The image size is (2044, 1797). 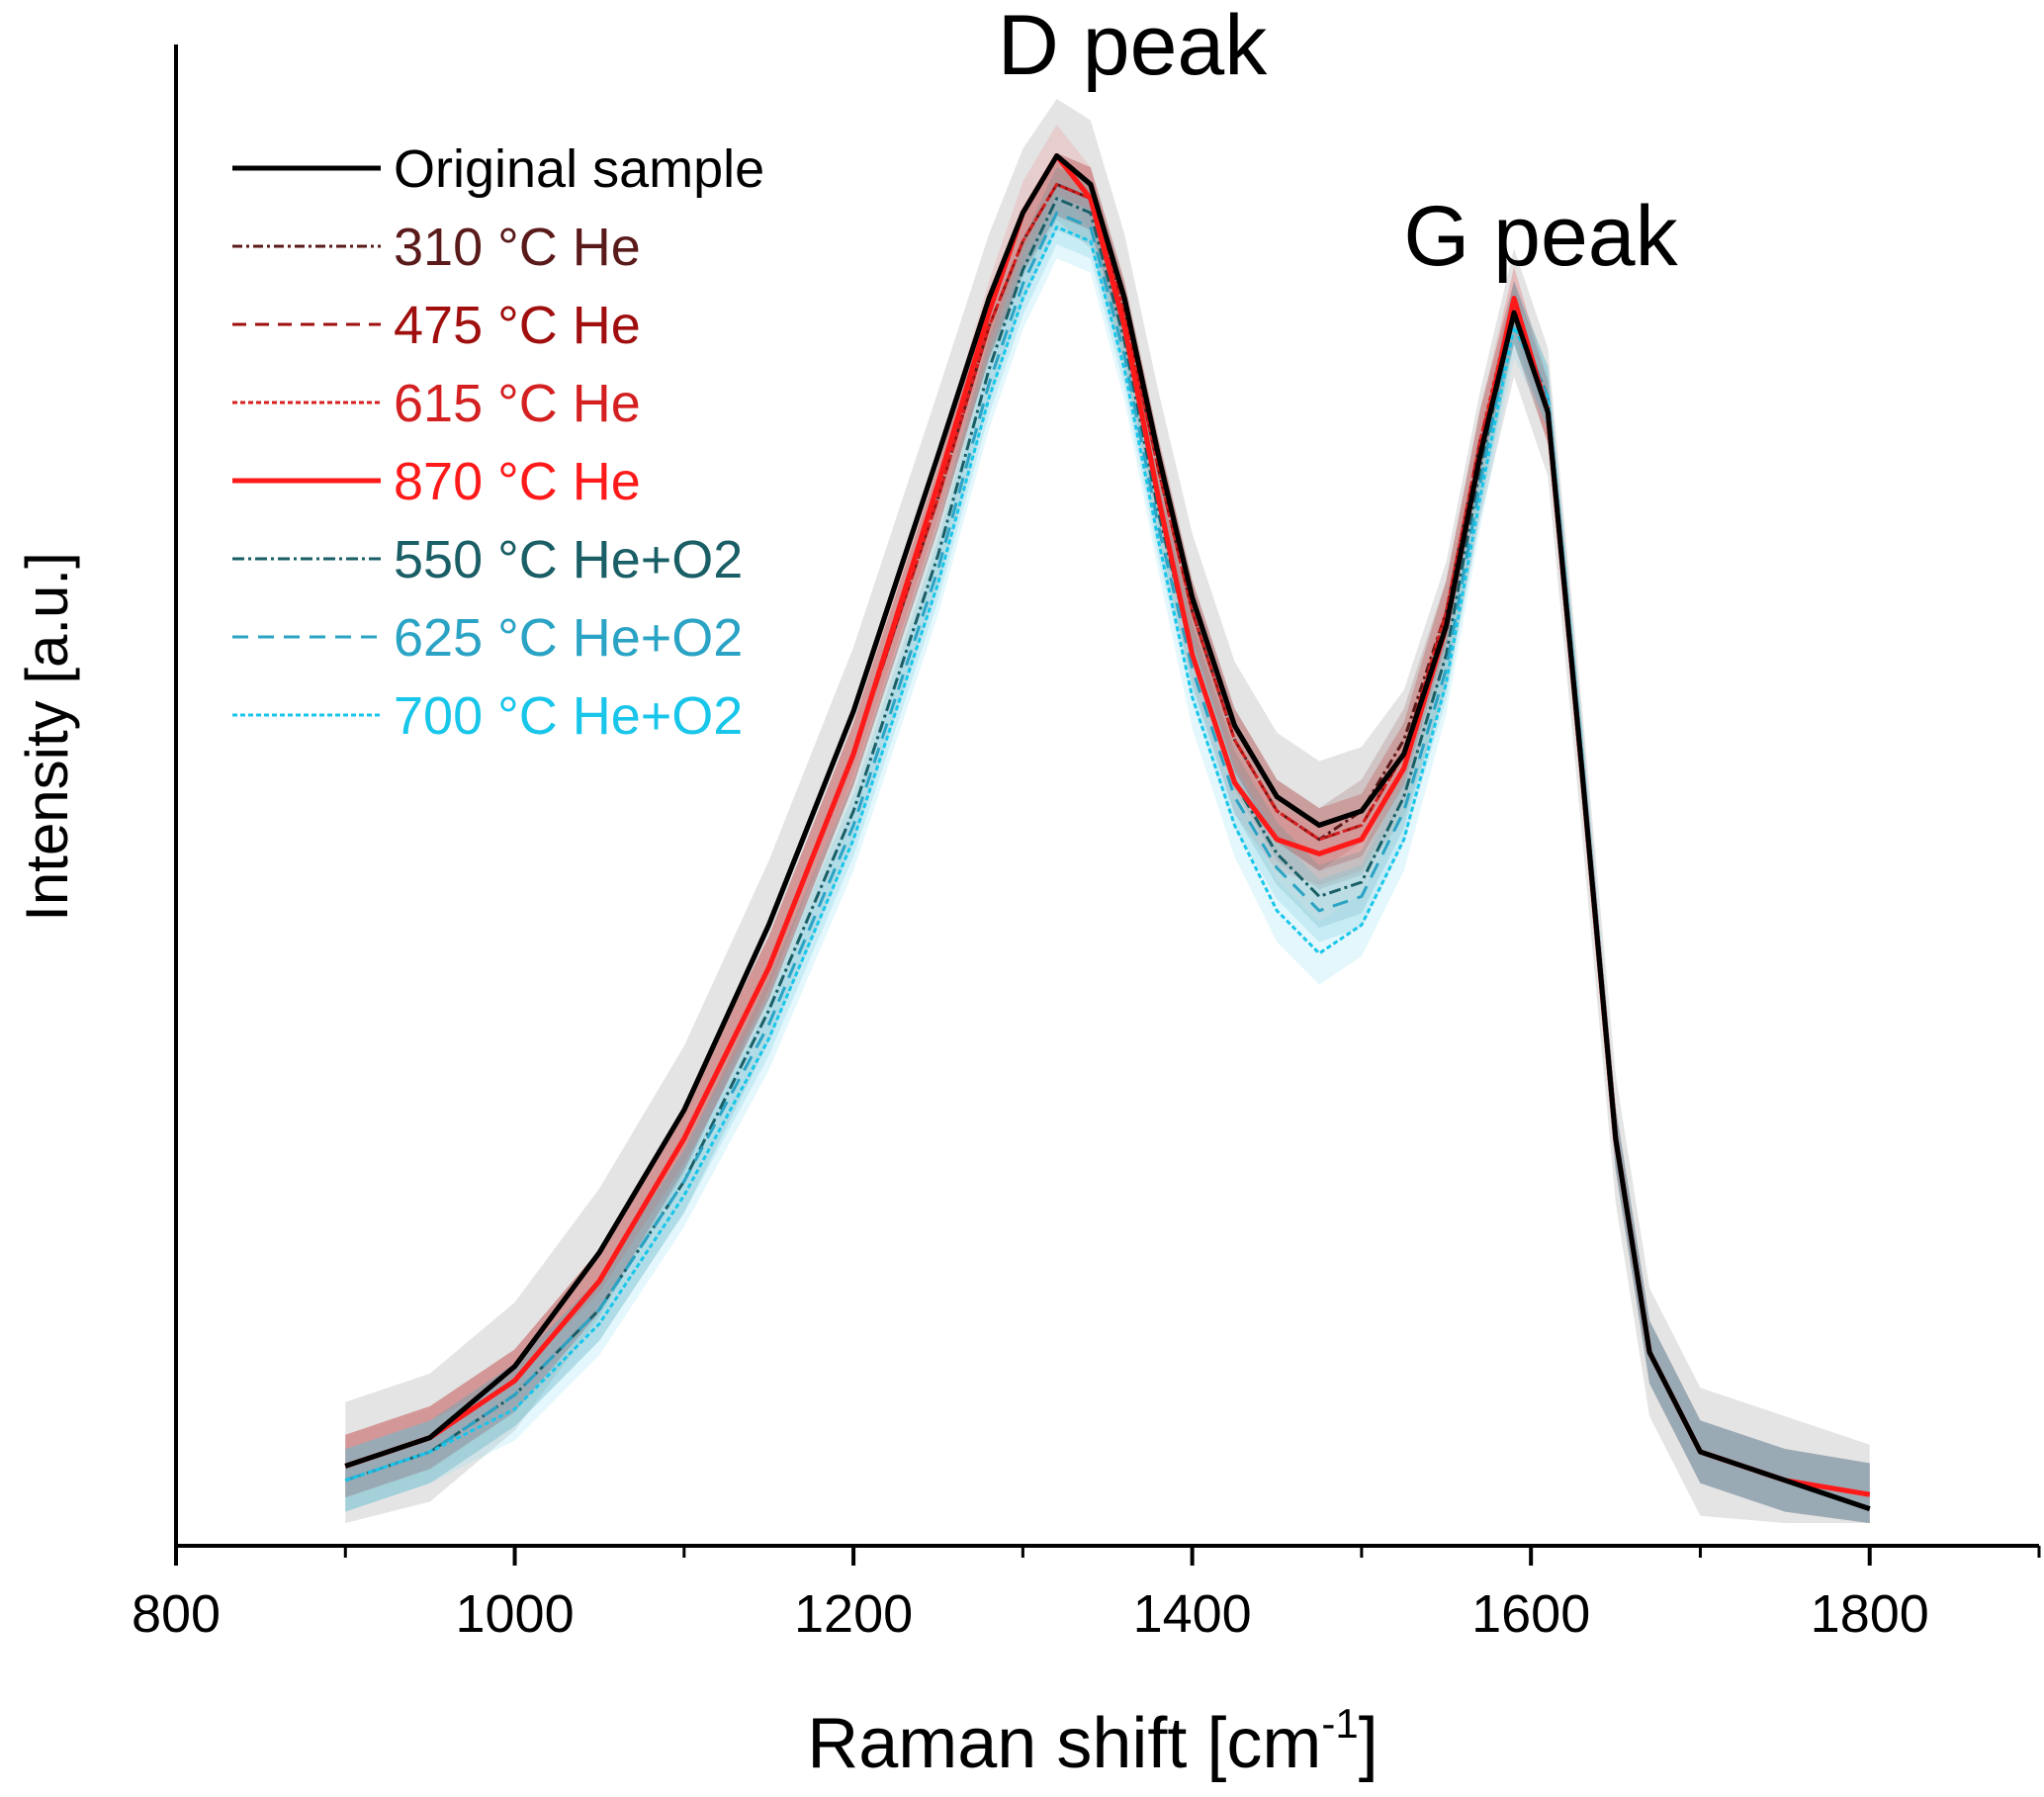 What do you see at coordinates (568, 638) in the screenshot?
I see `legend-label-625-c-he-o2: 625 °C He+O2` at bounding box center [568, 638].